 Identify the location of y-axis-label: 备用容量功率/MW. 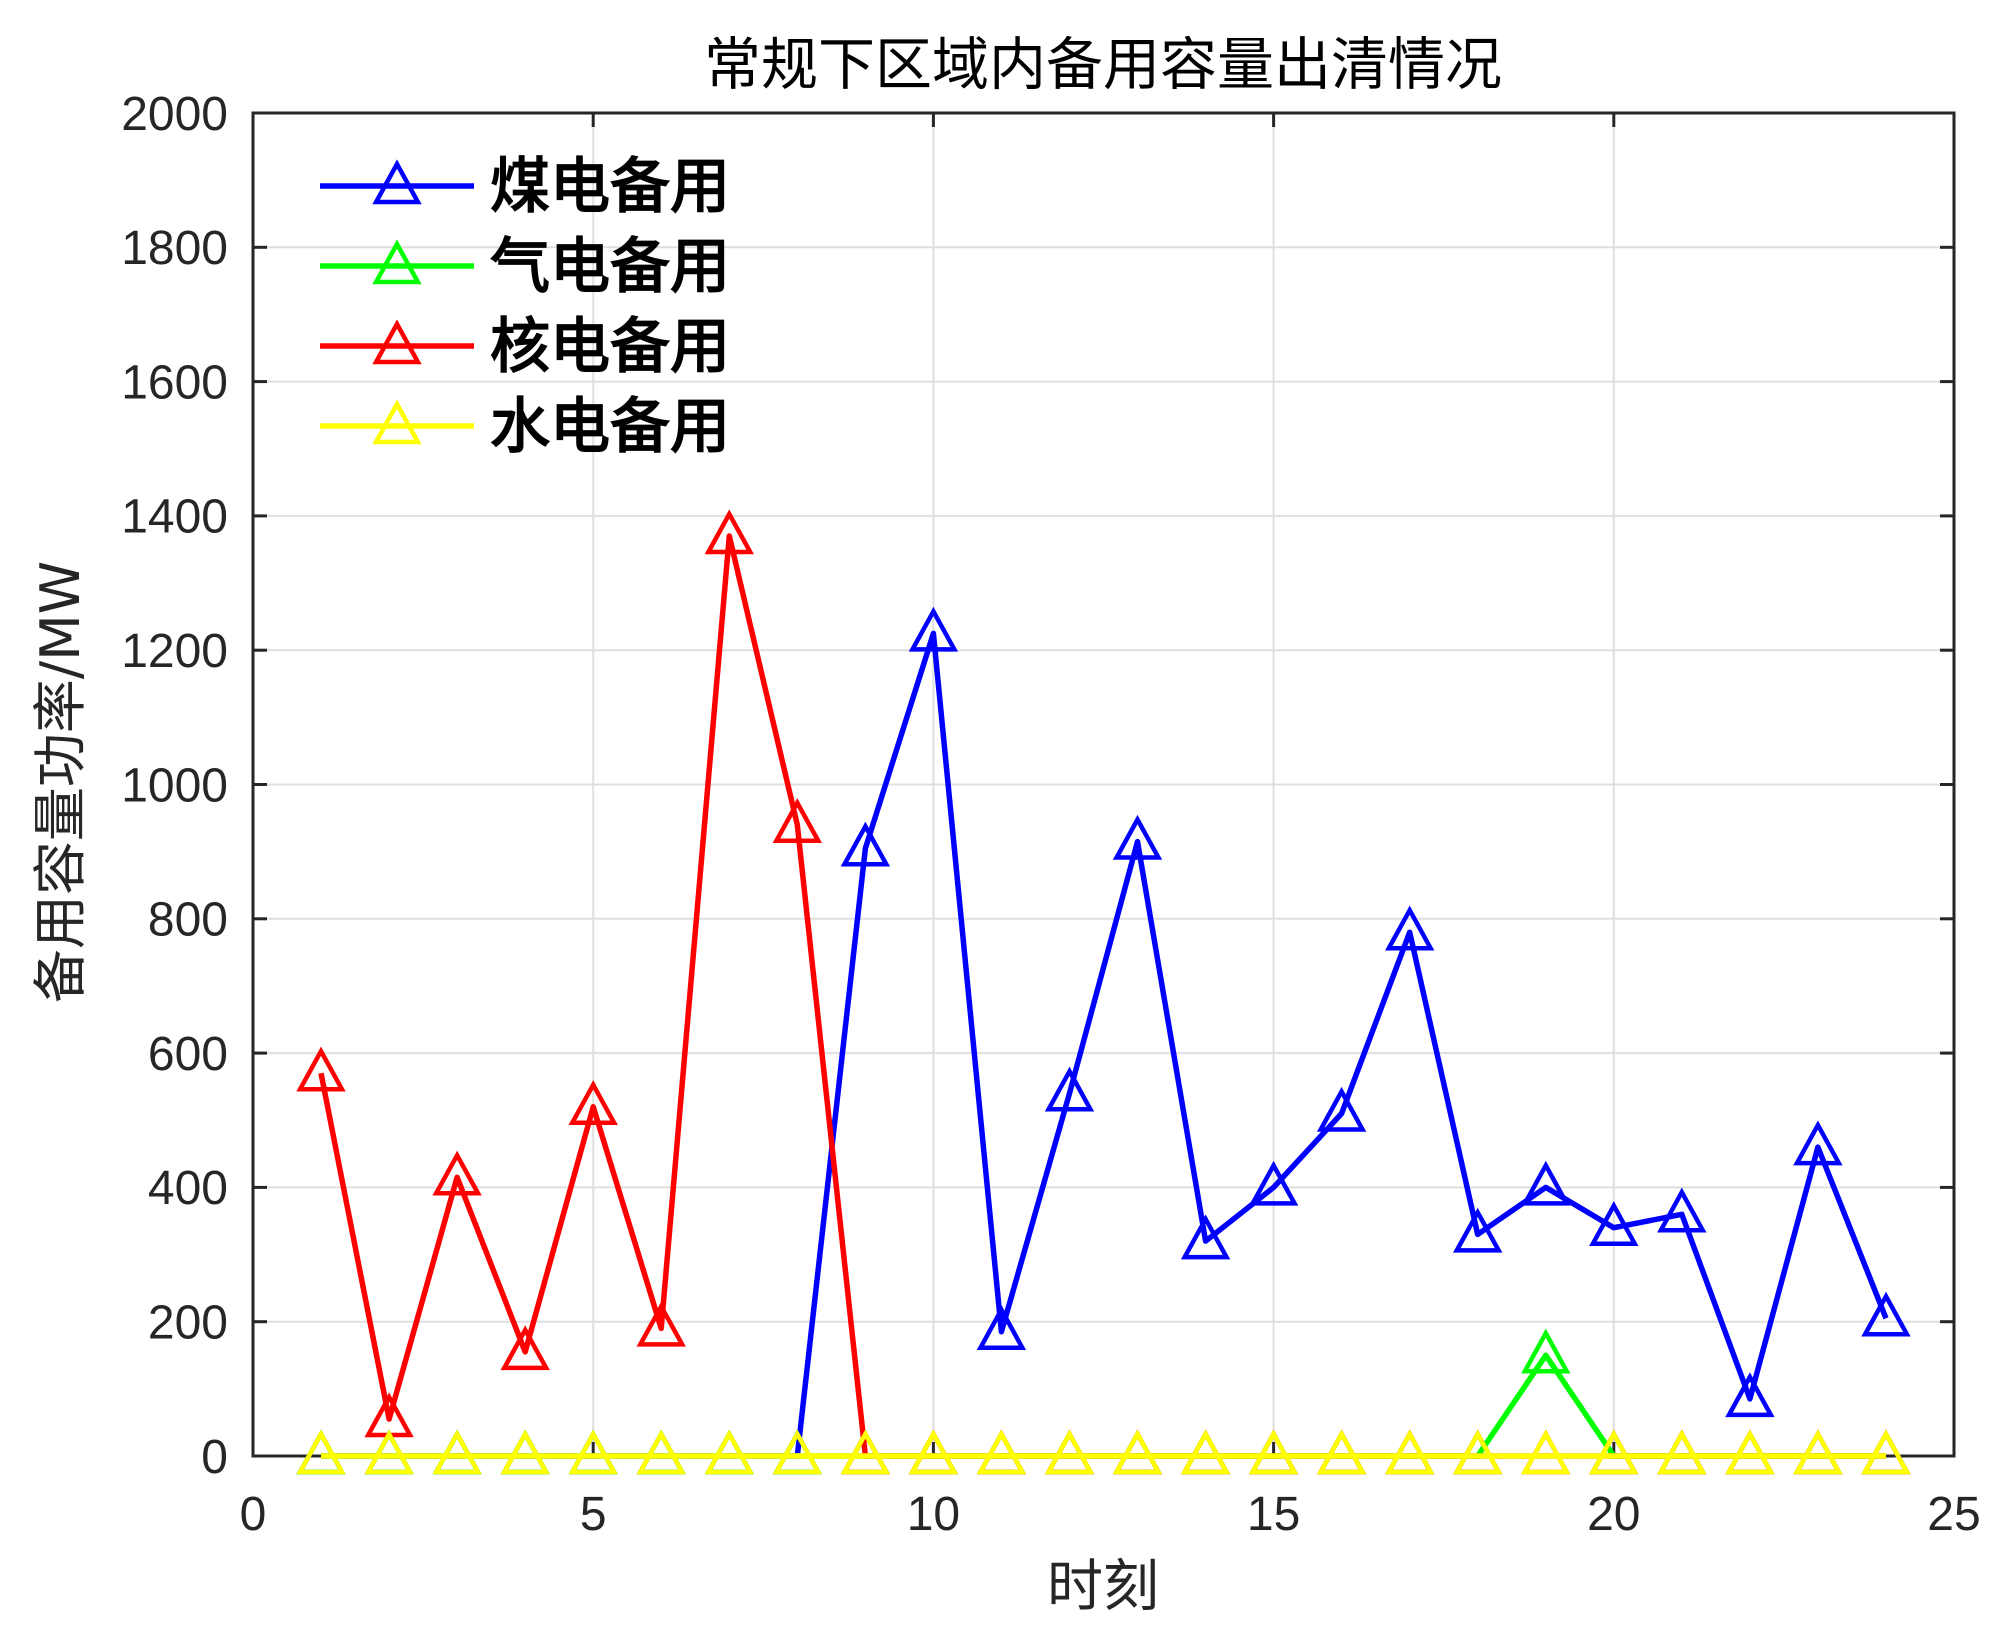
(60, 782).